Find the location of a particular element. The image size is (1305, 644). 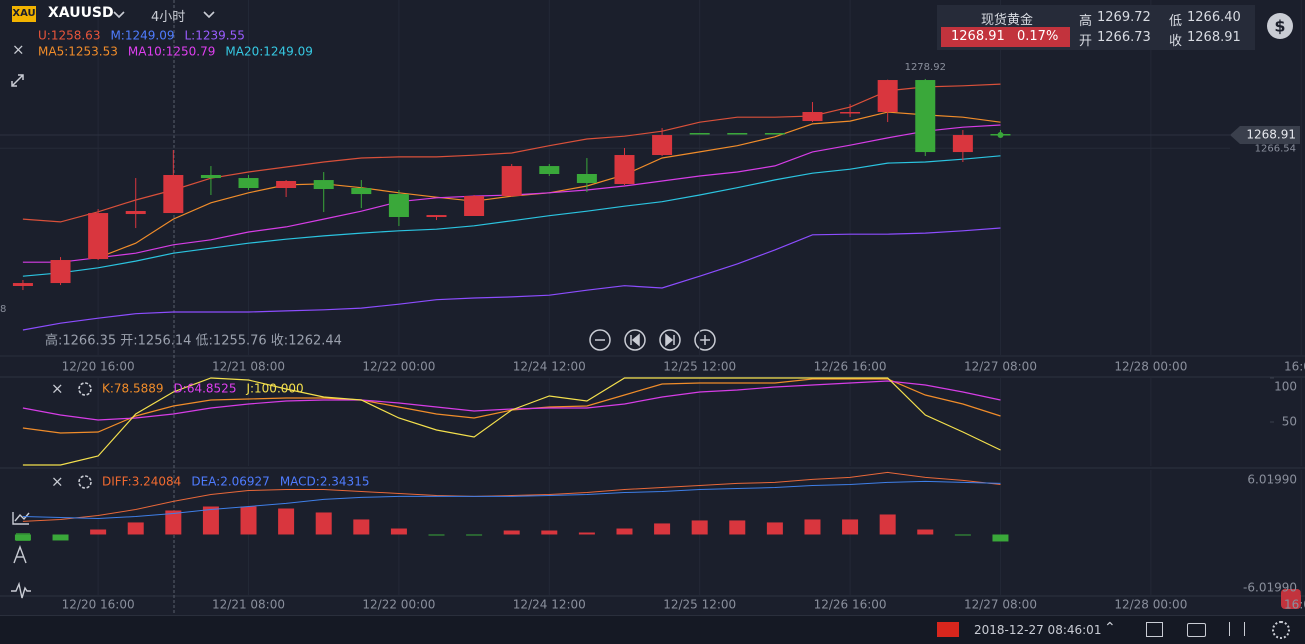

dollar-button: $ is located at coordinates (1280, 26).